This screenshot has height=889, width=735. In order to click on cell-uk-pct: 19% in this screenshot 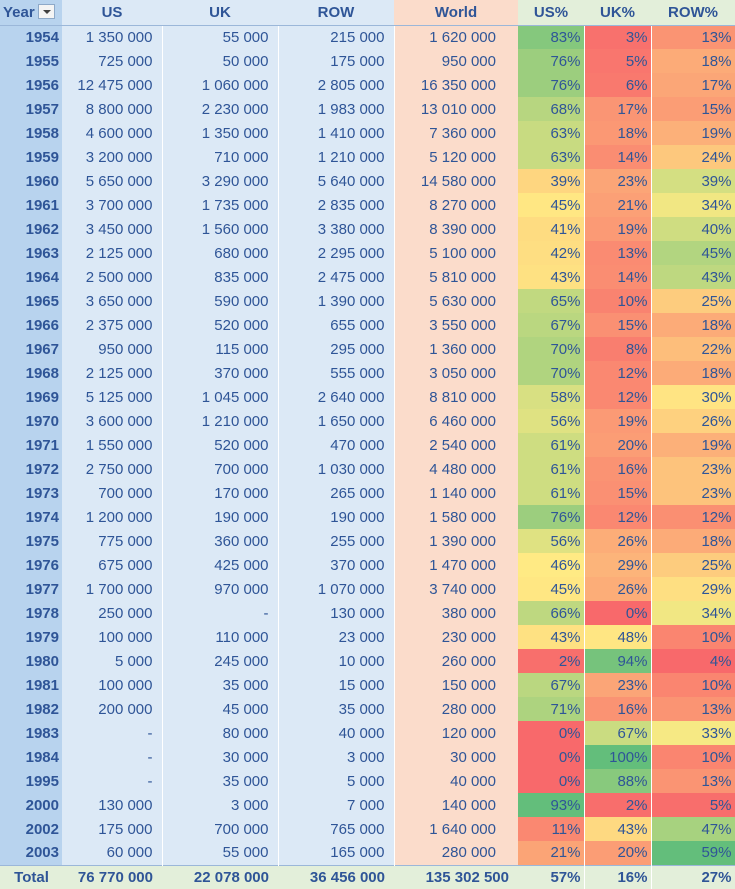, I will do `click(618, 229)`.